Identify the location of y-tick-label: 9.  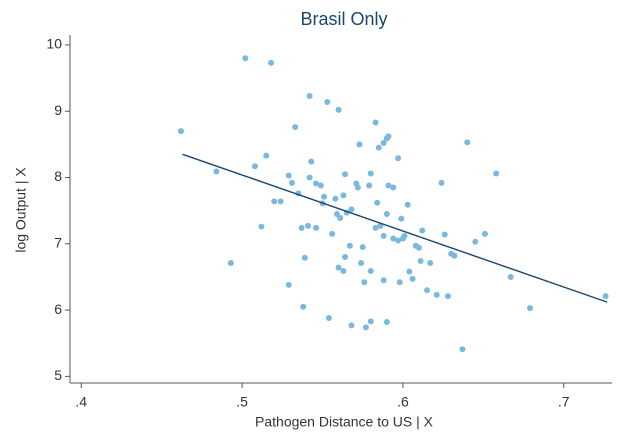
(58, 110).